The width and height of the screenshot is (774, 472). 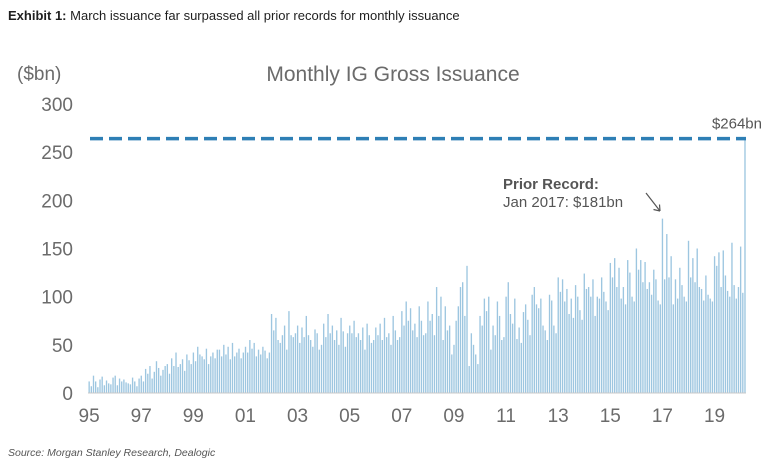 I want to click on annotation-title: Prior Record:, so click(x=551, y=184).